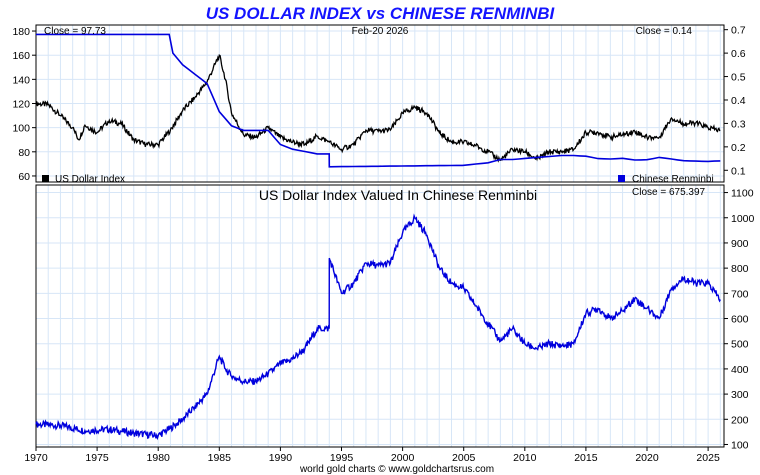 The image size is (760, 475). Describe the element at coordinates (381, 13) in the screenshot. I see `chart-title: US DOLLAR INDEX vs CHINESE RENMINBI` at that location.